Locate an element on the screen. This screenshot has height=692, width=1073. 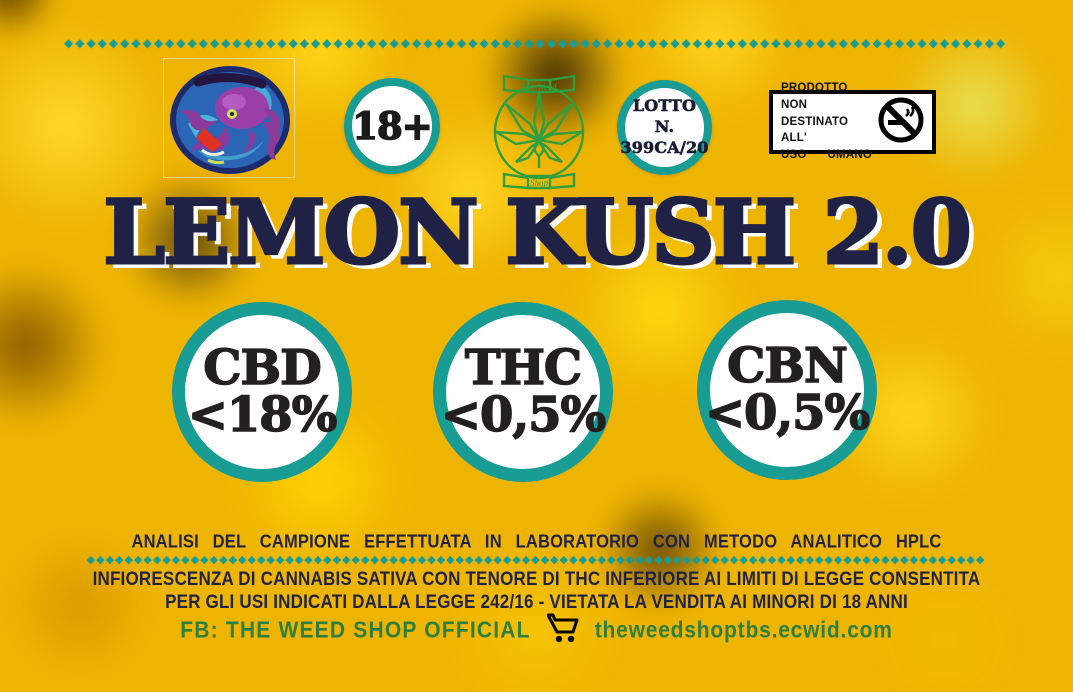
octopus-logo-icon is located at coordinates (230, 122).